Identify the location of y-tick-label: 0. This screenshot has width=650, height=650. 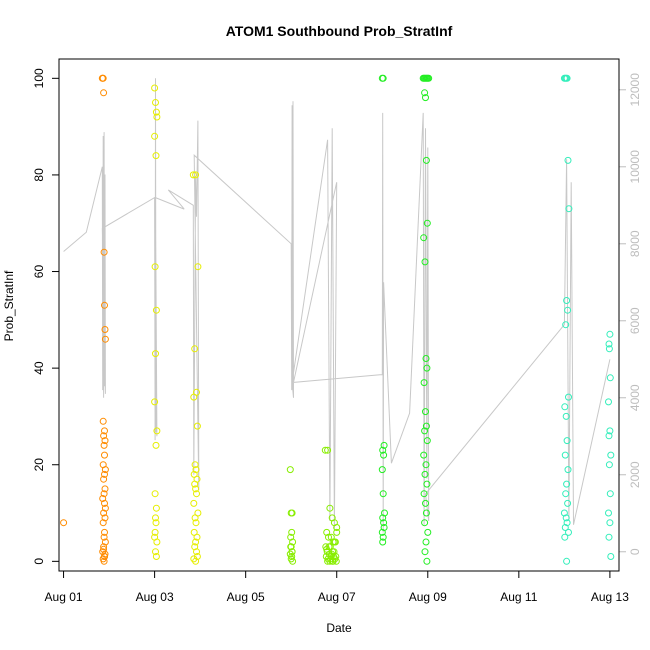
(39, 561).